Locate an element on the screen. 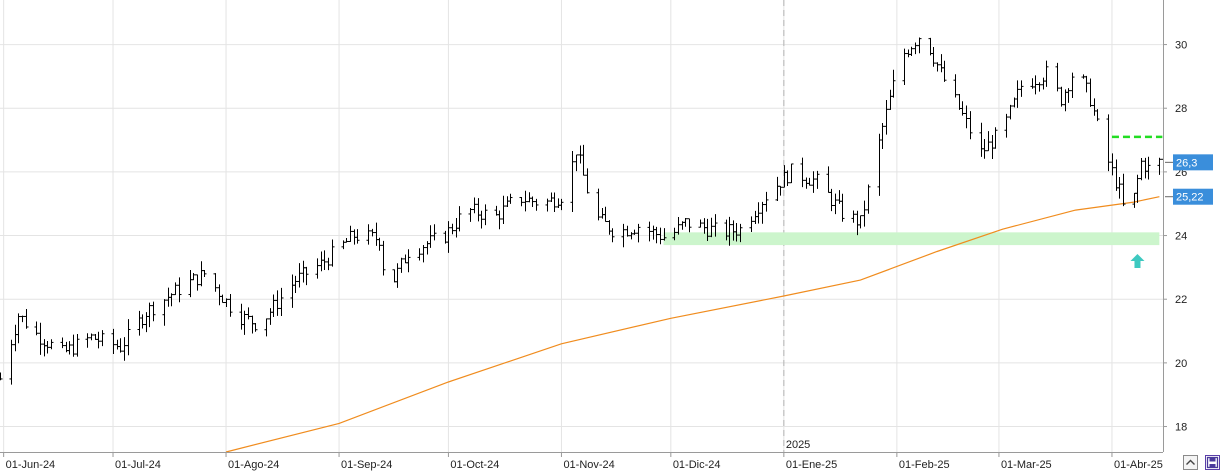  y-tick-label: 24 is located at coordinates (1181, 237).